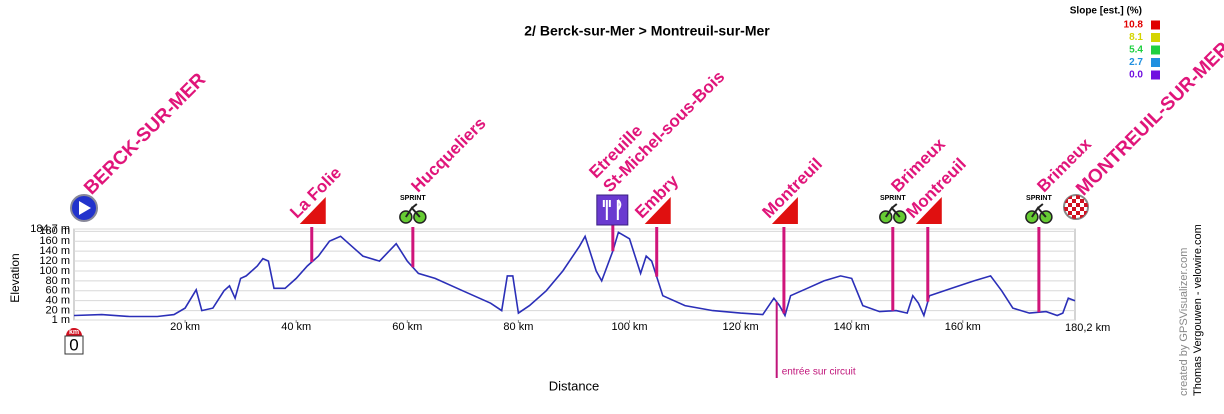 This screenshot has height=414, width=1224. I want to click on x-tick-label: 140 km, so click(852, 327).